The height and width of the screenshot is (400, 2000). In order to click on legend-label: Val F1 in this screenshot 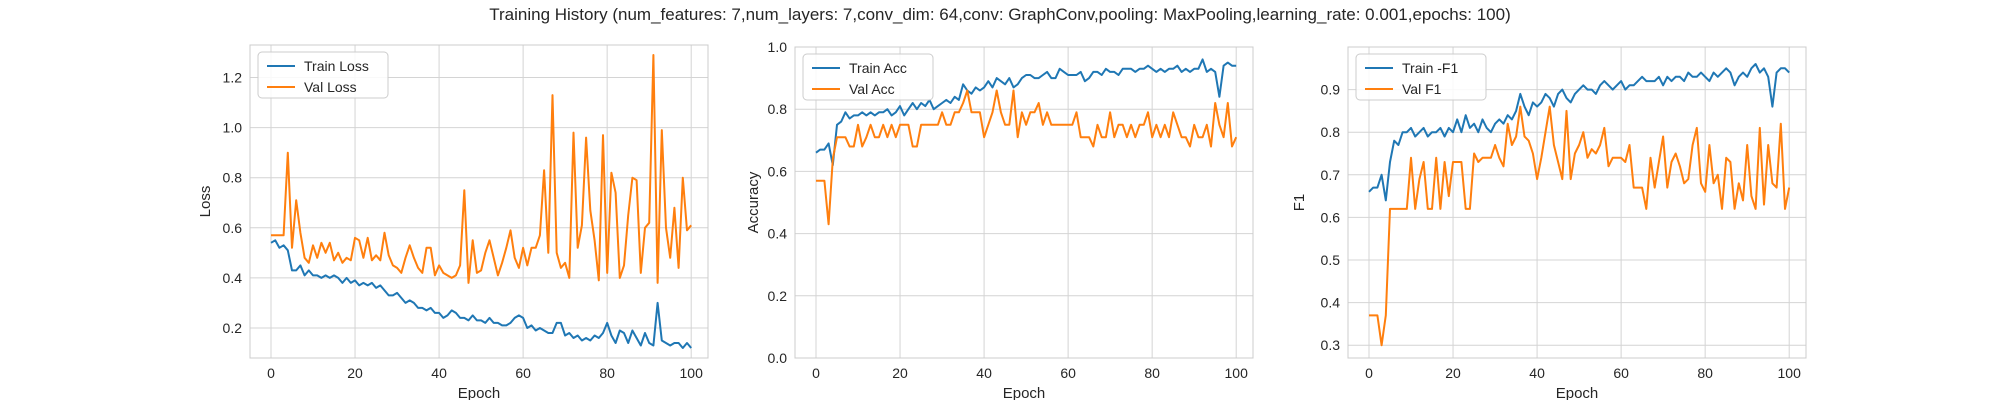, I will do `click(1422, 89)`.